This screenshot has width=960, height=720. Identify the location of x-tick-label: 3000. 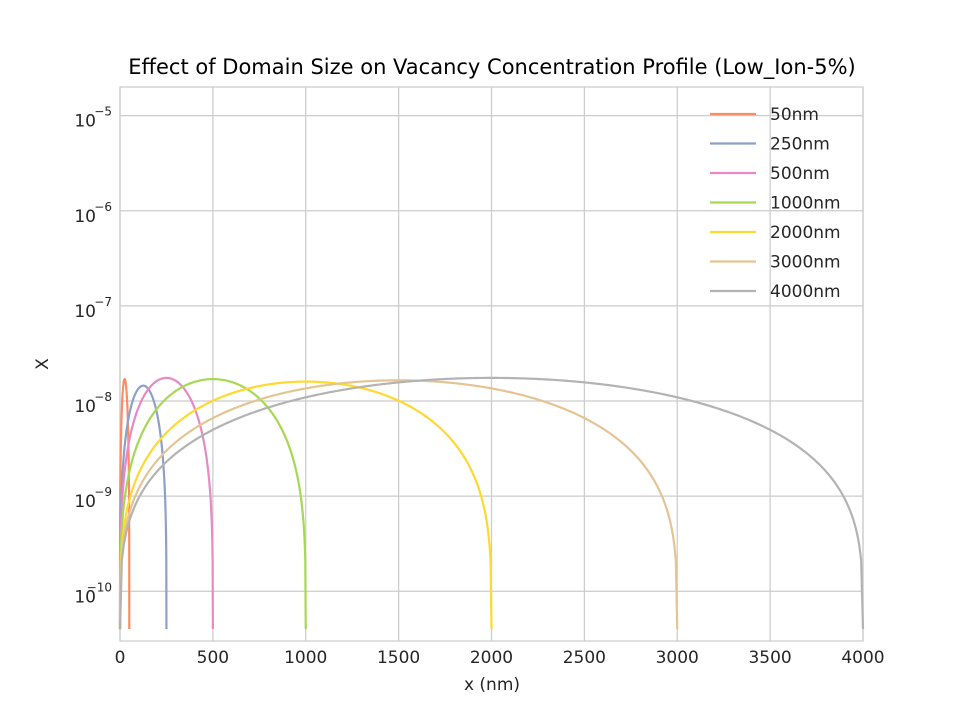
(677, 658).